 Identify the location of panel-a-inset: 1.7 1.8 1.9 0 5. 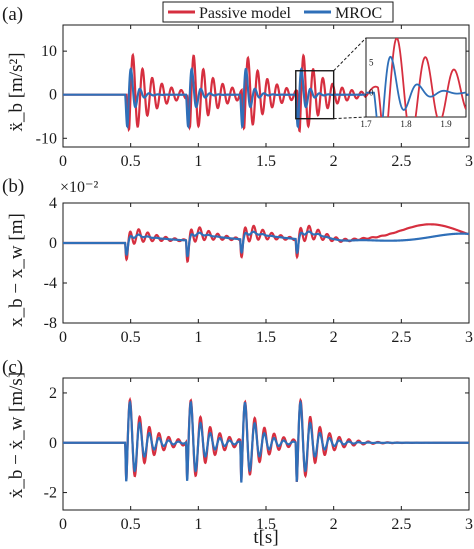
(381, 83).